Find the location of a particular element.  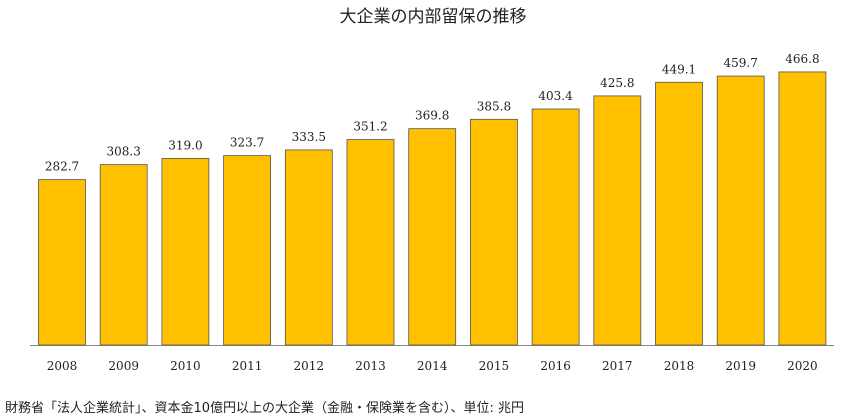

value-label: 351.2 is located at coordinates (370, 127).